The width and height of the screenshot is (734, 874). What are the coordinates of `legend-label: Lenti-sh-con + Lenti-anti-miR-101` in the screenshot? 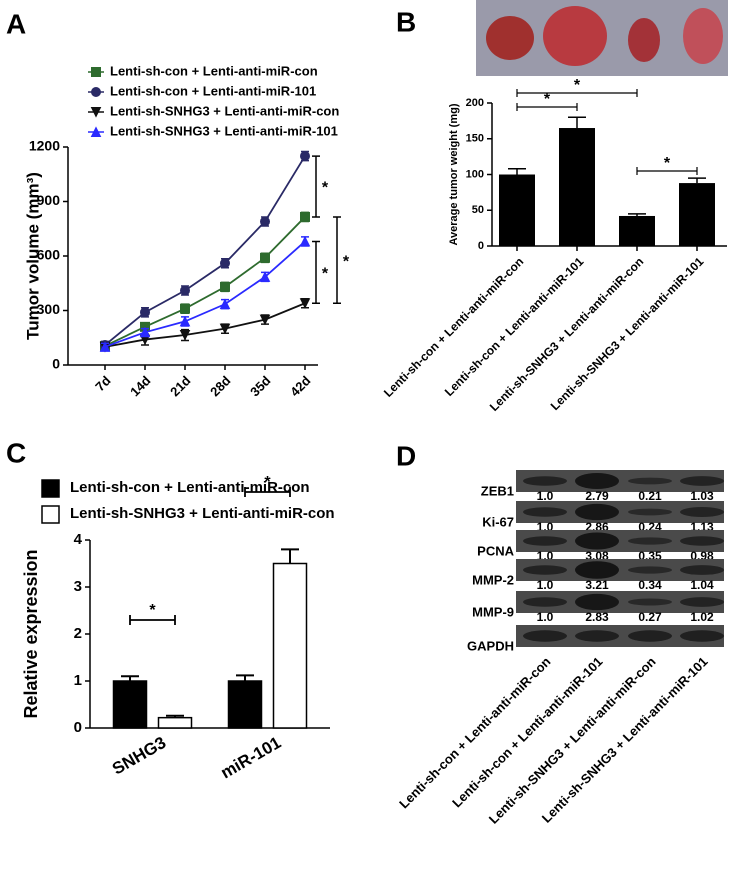 It's located at (213, 90).